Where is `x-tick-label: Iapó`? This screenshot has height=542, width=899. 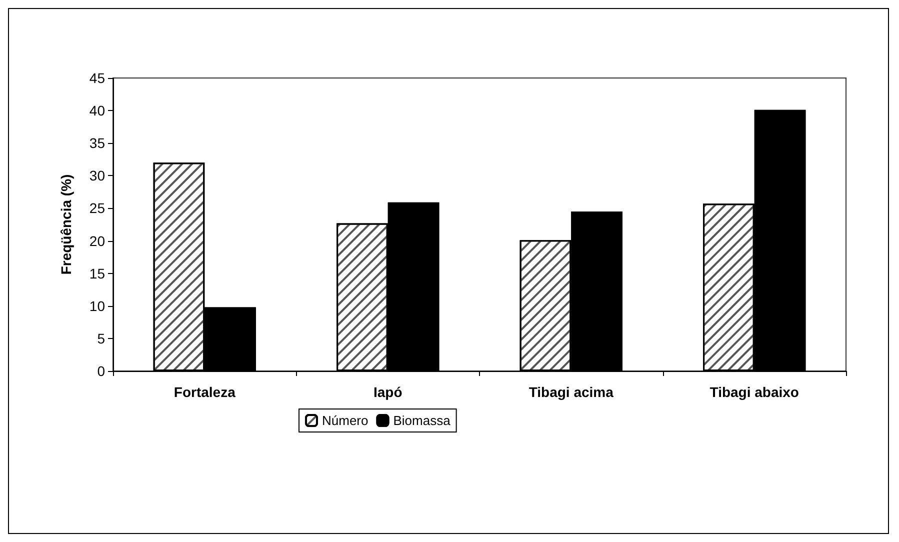
x-tick-label: Iapó is located at coordinates (387, 392).